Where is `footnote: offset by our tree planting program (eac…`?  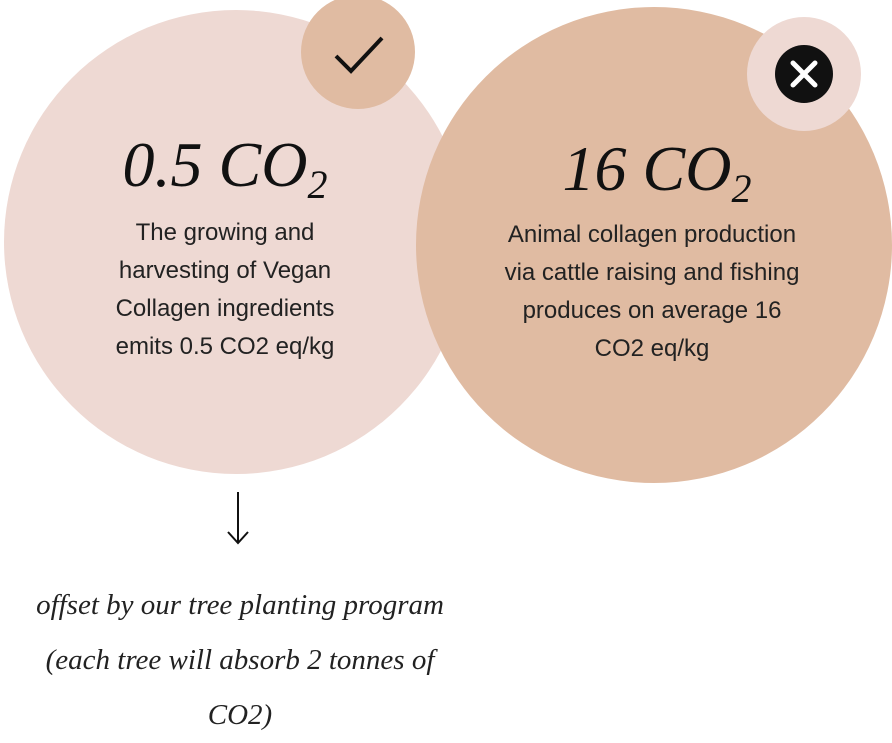
footnote: offset by our tree planting program (eac… is located at coordinates (240, 660).